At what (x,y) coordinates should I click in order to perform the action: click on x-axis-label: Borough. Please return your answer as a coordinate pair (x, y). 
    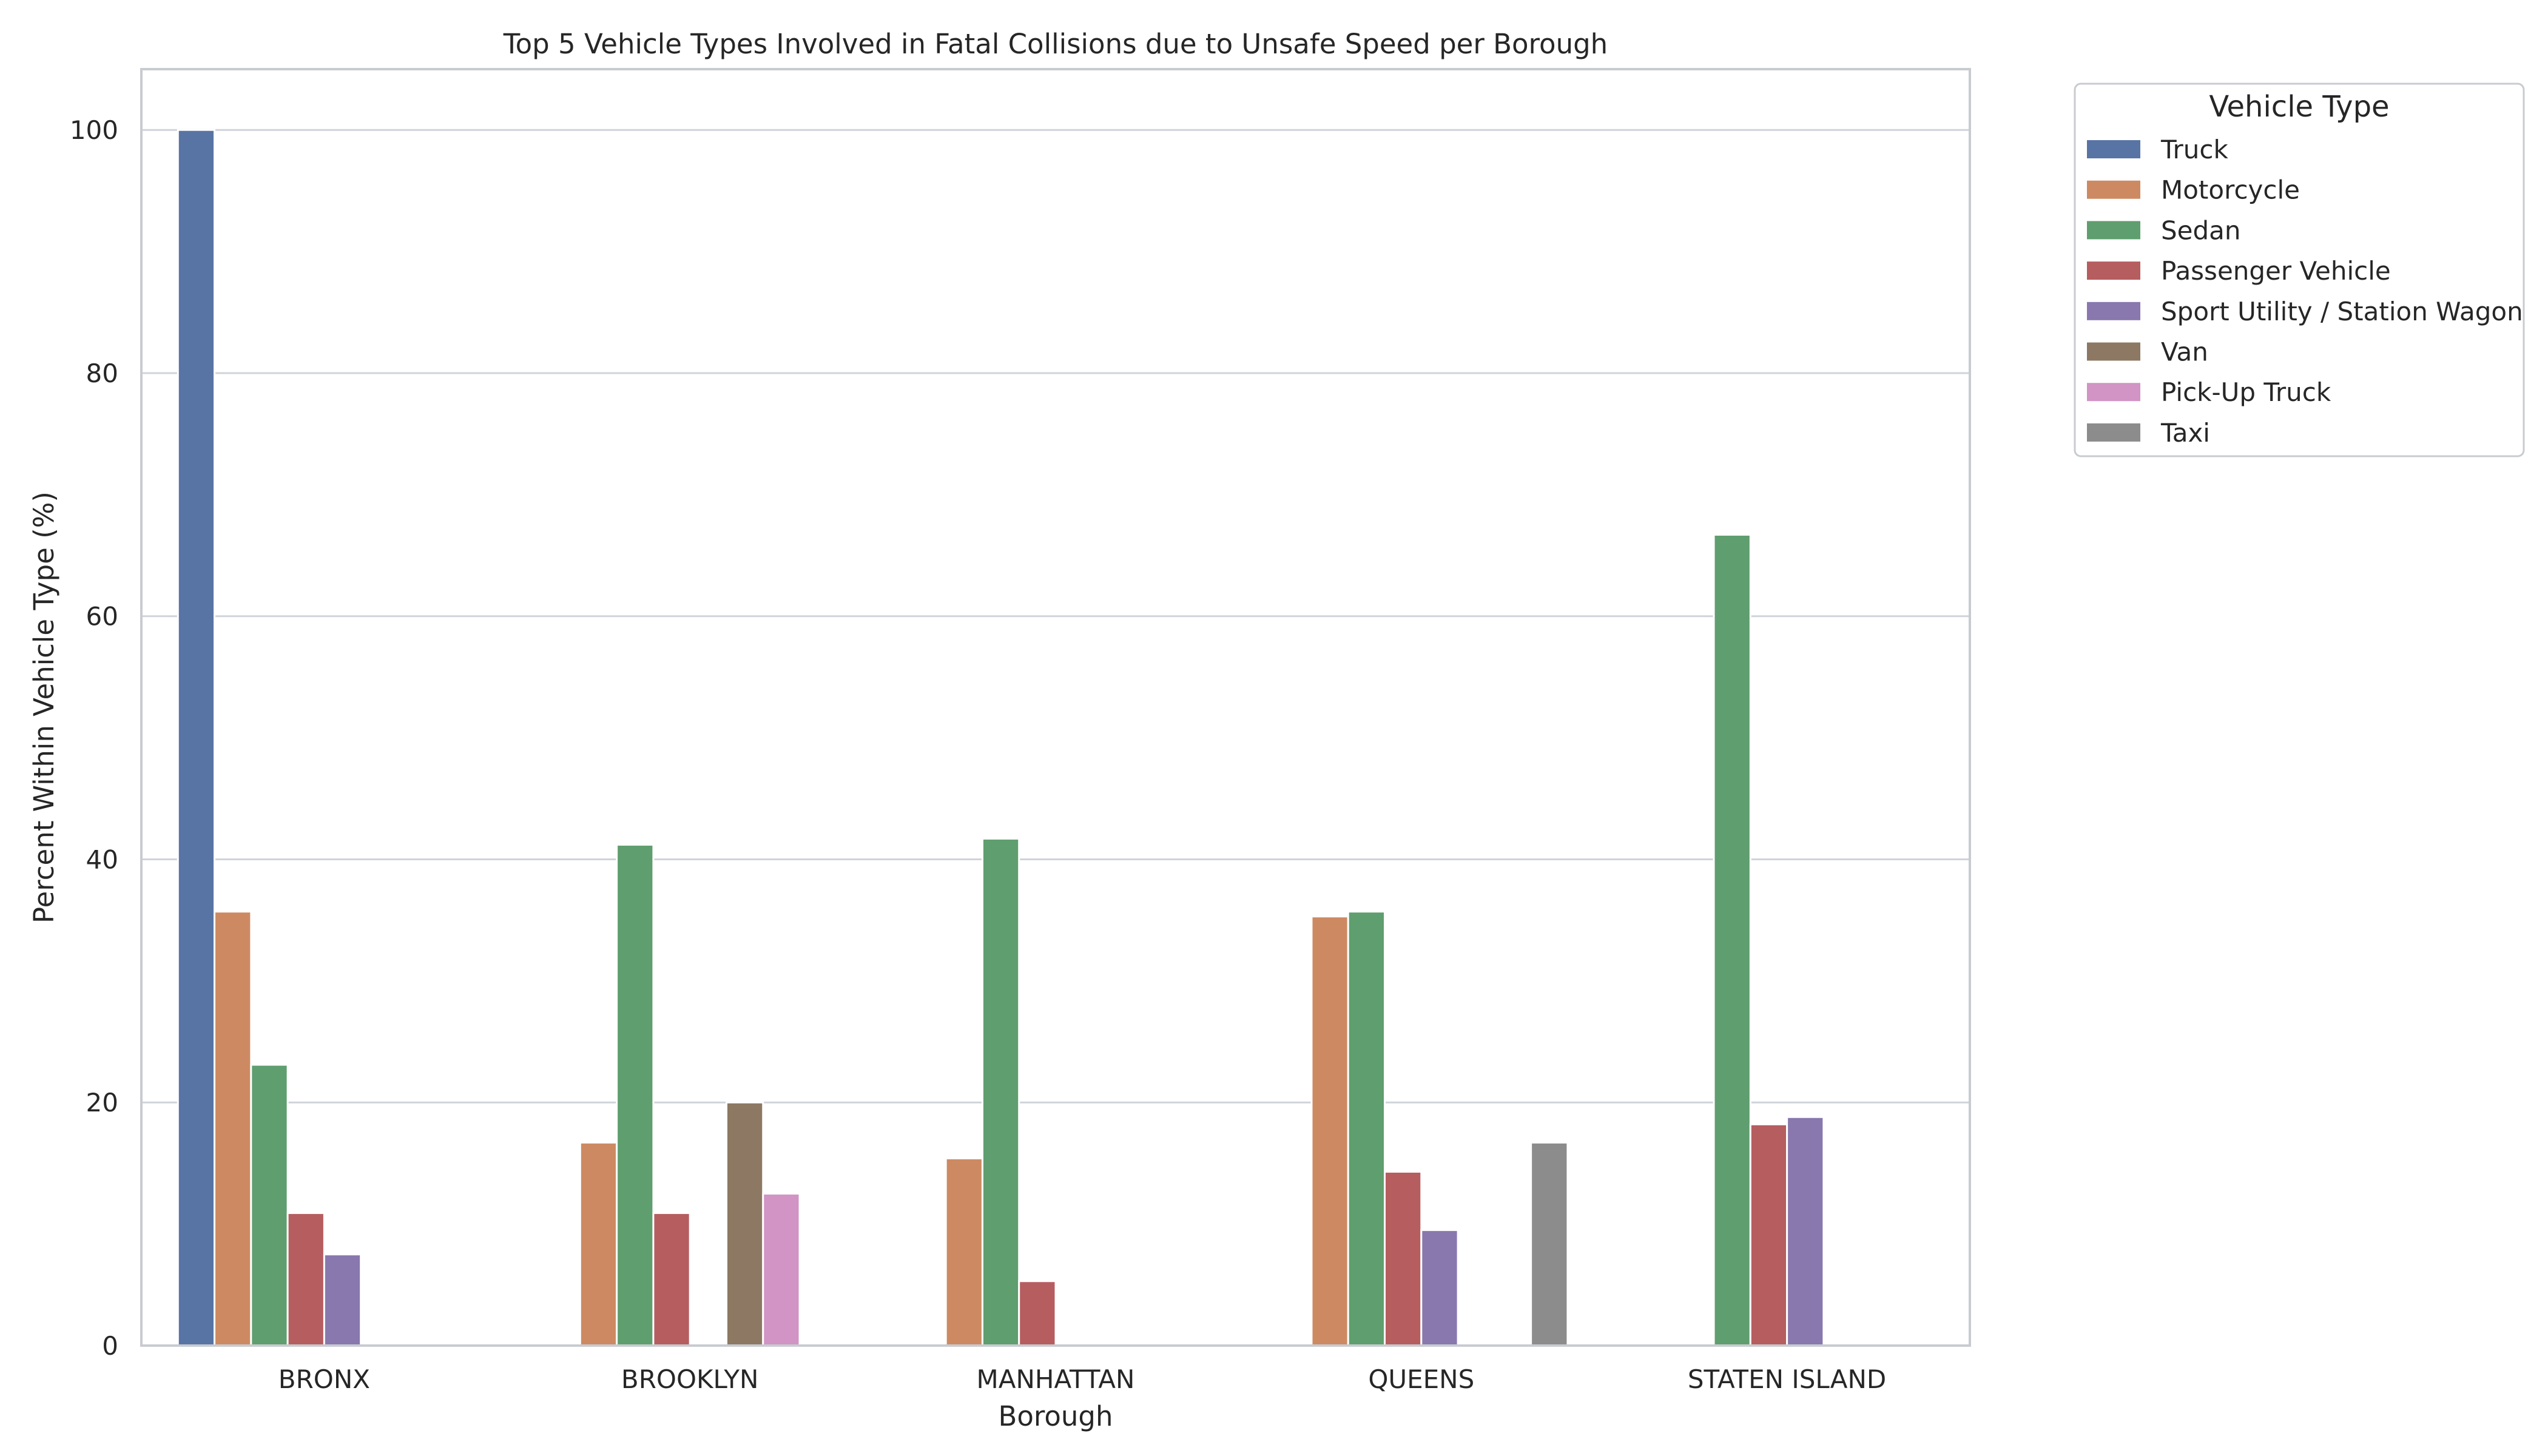
    Looking at the image, I should click on (1055, 1416).